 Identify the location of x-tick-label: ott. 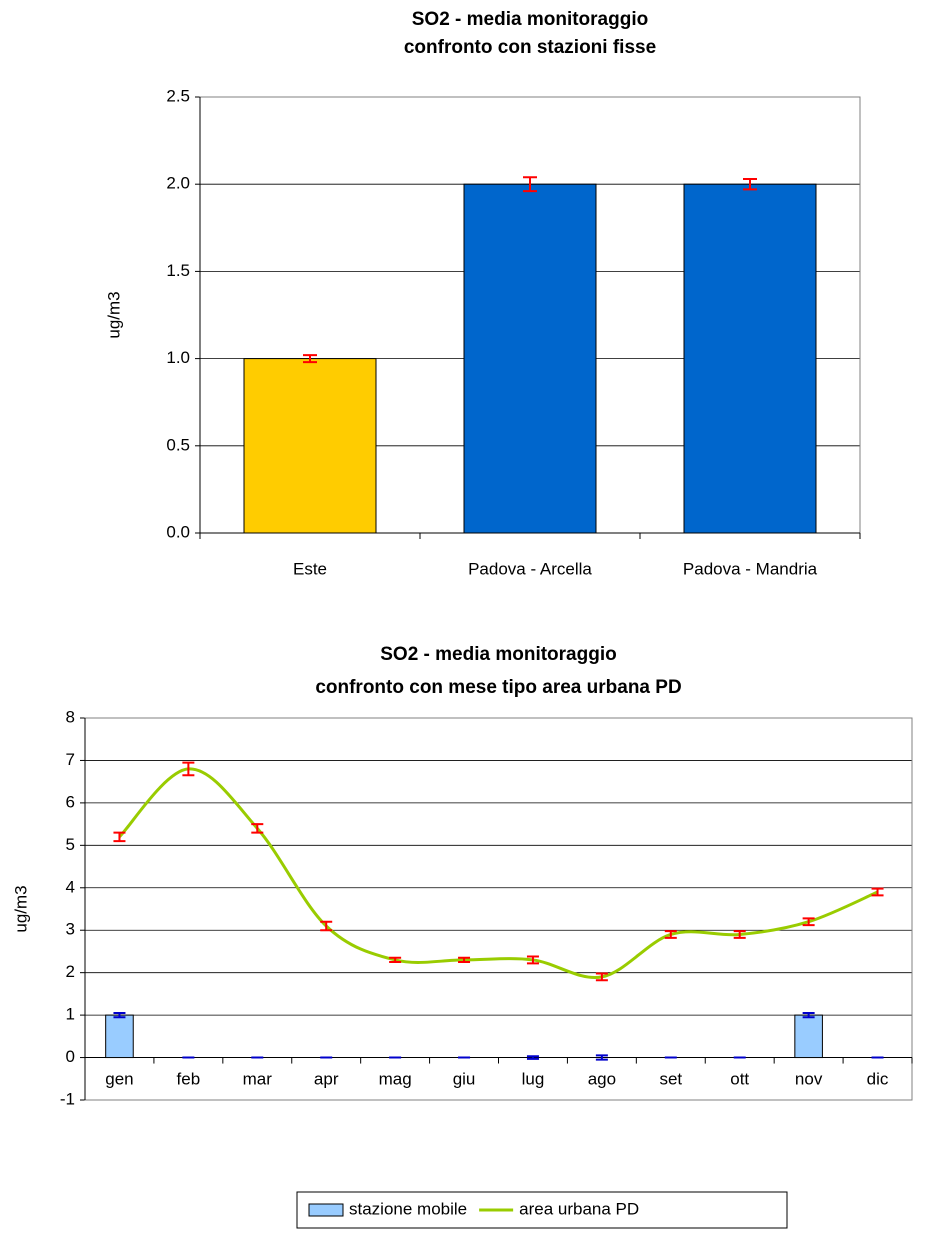
(739, 1078).